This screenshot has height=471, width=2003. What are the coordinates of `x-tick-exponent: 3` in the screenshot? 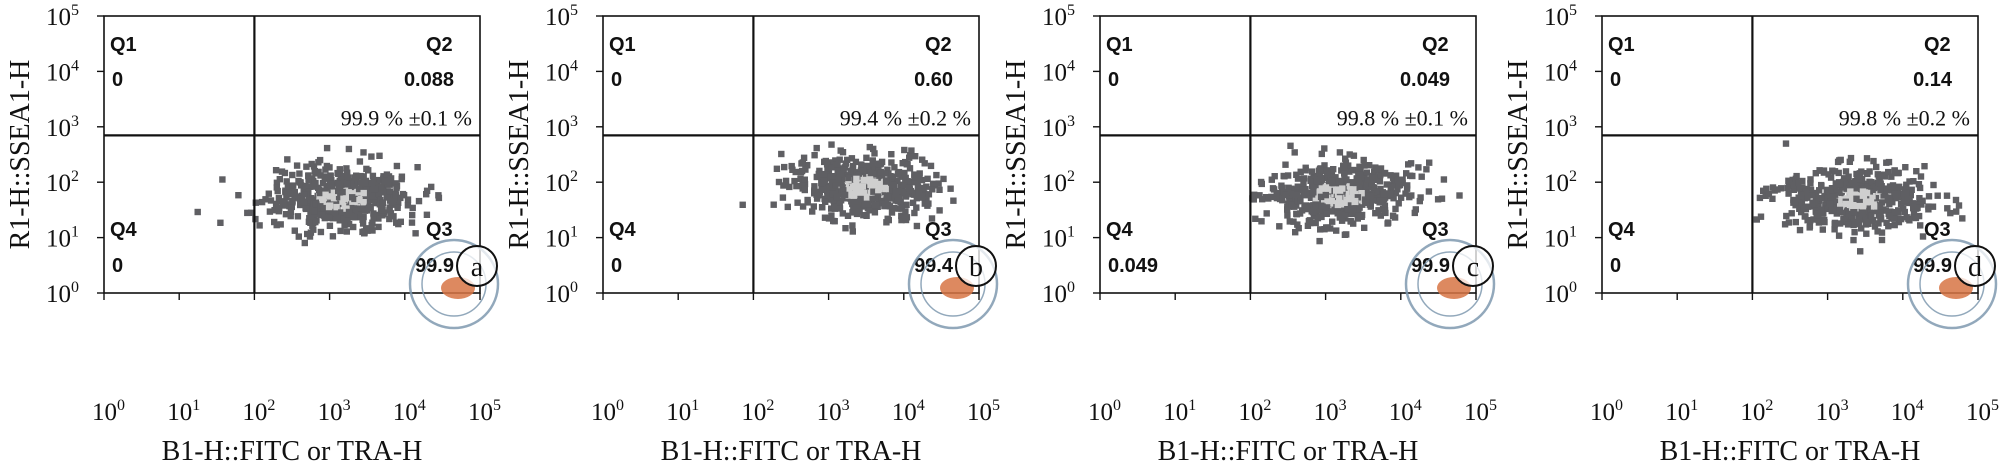 It's located at (1845, 405).